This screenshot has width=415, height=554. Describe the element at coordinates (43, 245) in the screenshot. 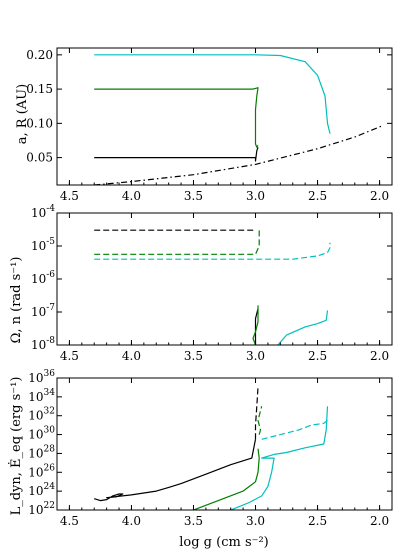

I see `y-tick-label: 10⁻⁵` at that location.